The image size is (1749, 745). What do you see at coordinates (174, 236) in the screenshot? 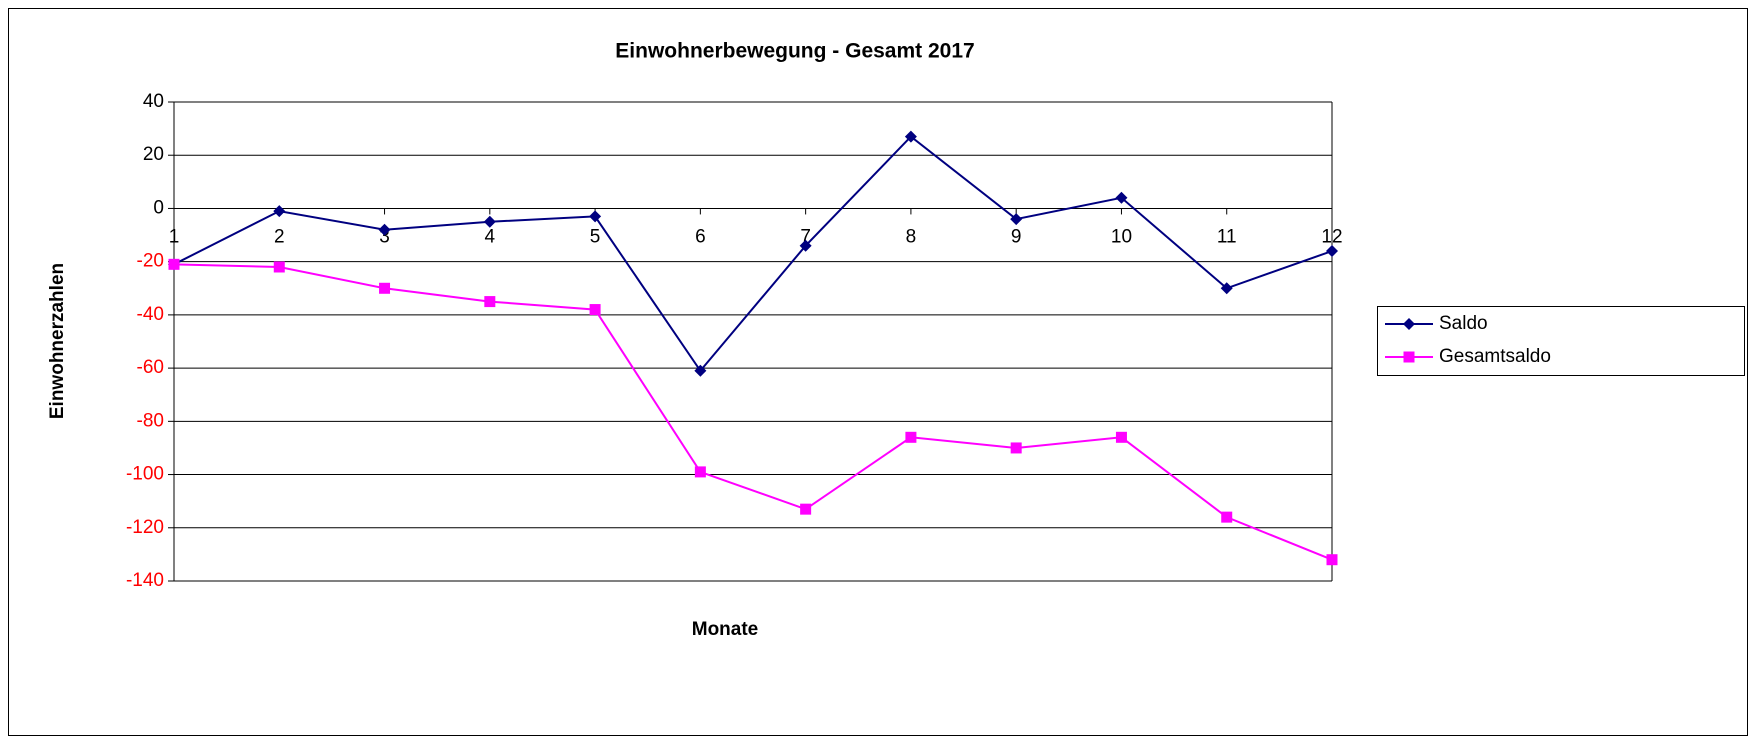
I see `x-tick-label: 1` at bounding box center [174, 236].